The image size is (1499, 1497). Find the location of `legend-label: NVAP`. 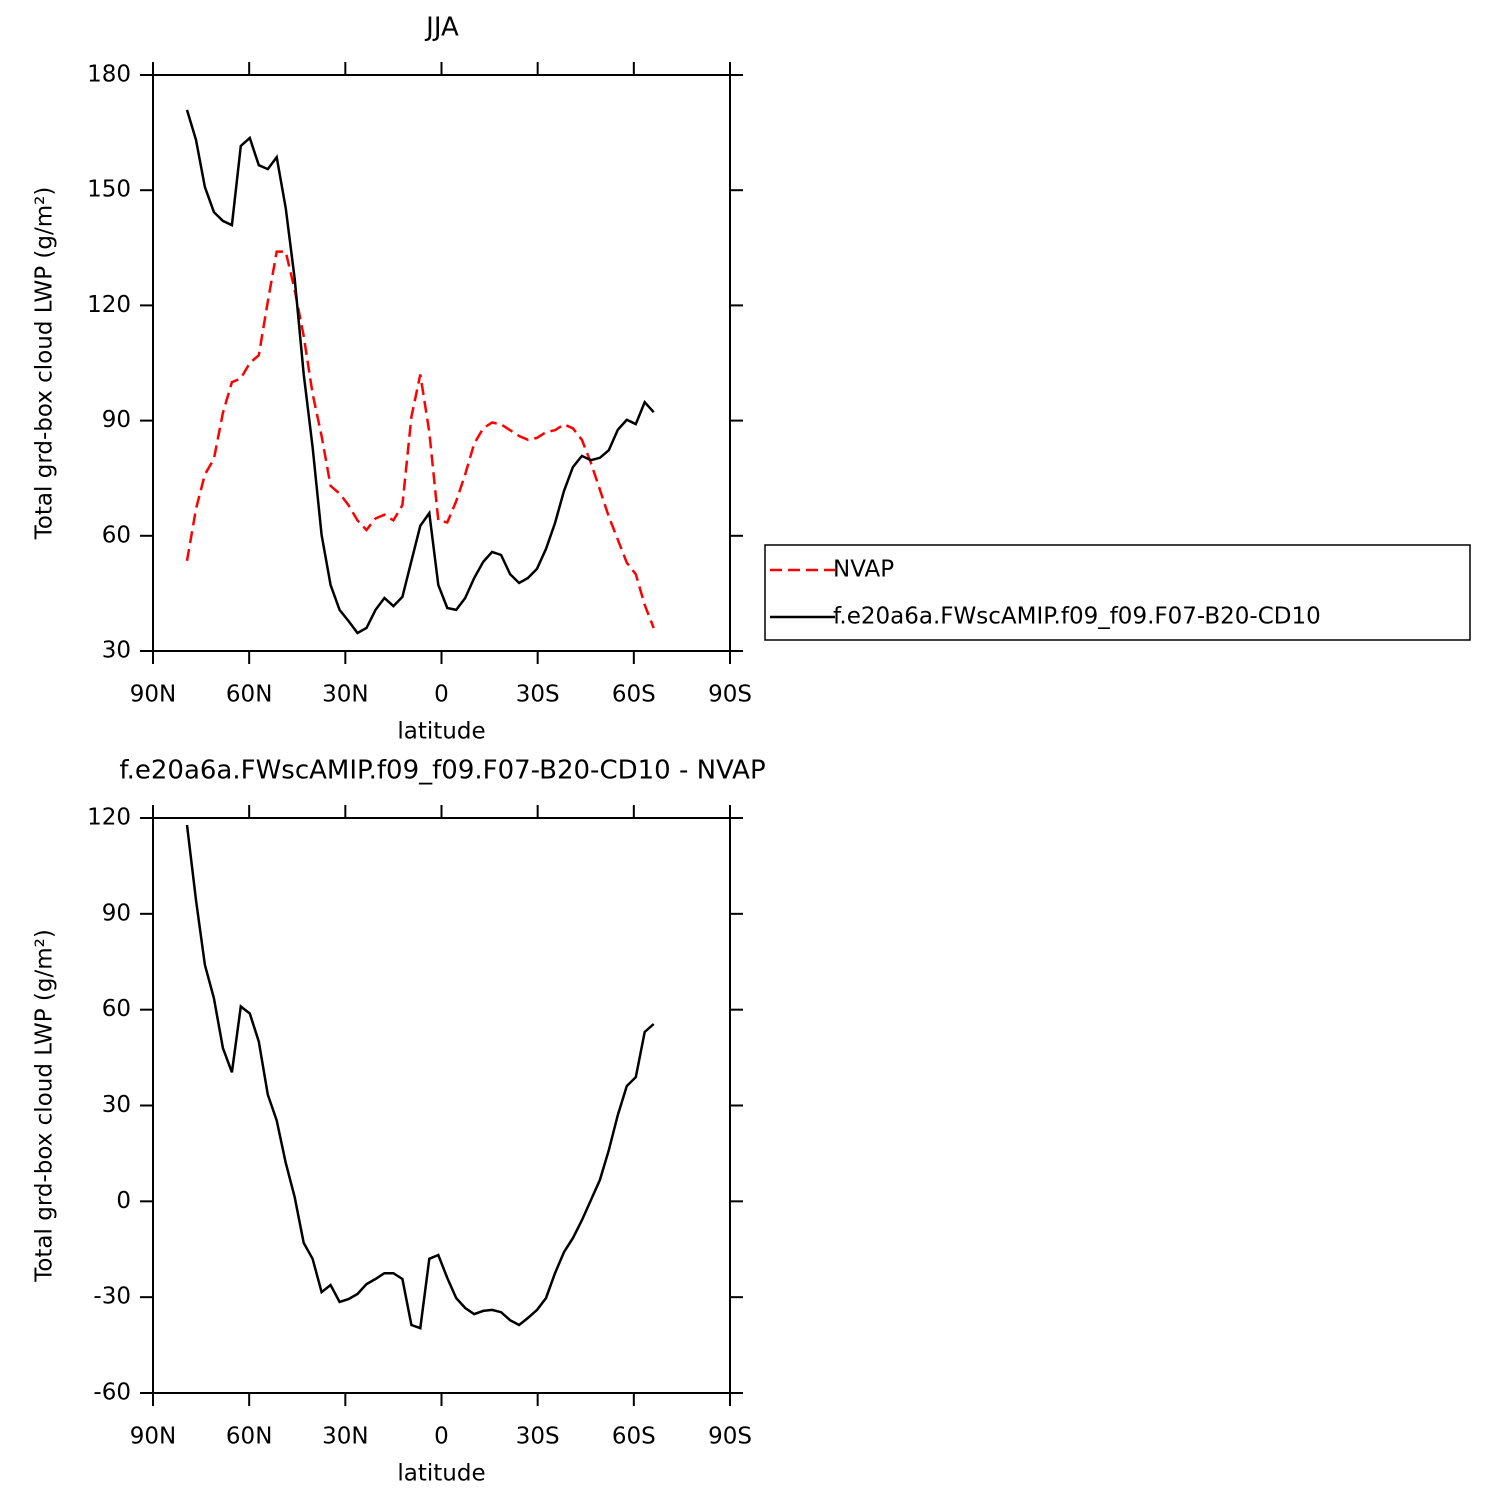

legend-label: NVAP is located at coordinates (863, 570).